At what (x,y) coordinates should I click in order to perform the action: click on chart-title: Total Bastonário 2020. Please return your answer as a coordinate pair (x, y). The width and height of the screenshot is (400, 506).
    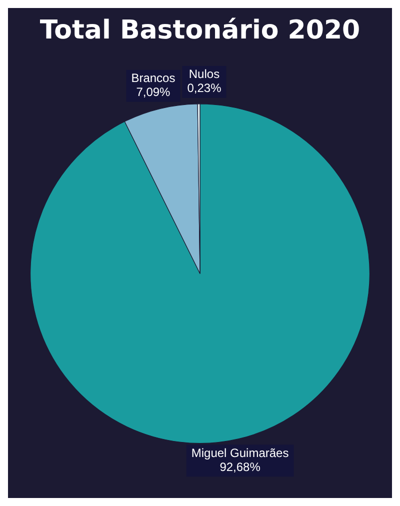
    Looking at the image, I should click on (200, 30).